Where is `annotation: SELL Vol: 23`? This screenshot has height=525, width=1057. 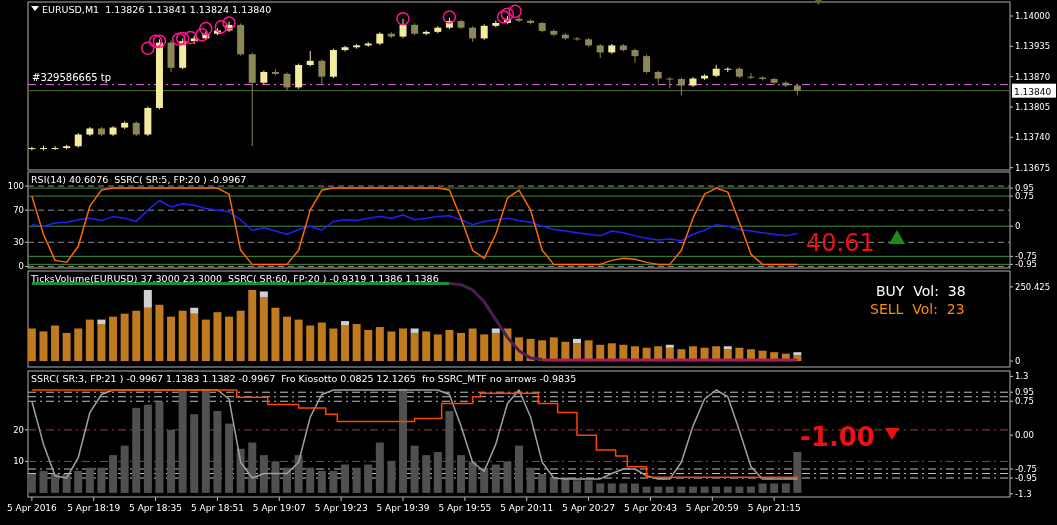
annotation: SELL Vol: 23 is located at coordinates (917, 309).